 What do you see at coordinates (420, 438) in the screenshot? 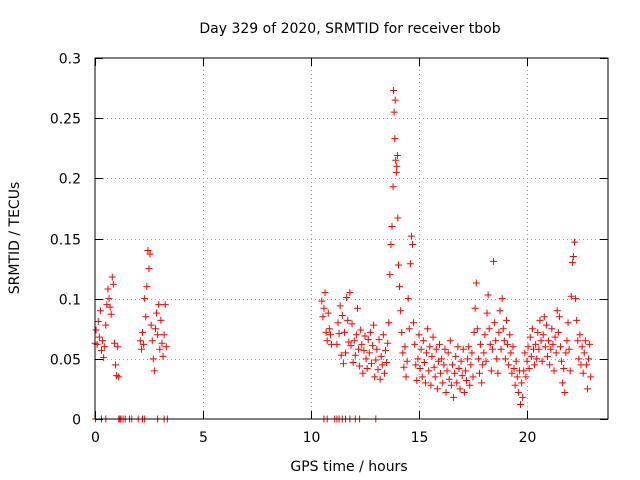
I see `x-tick-label: 15` at bounding box center [420, 438].